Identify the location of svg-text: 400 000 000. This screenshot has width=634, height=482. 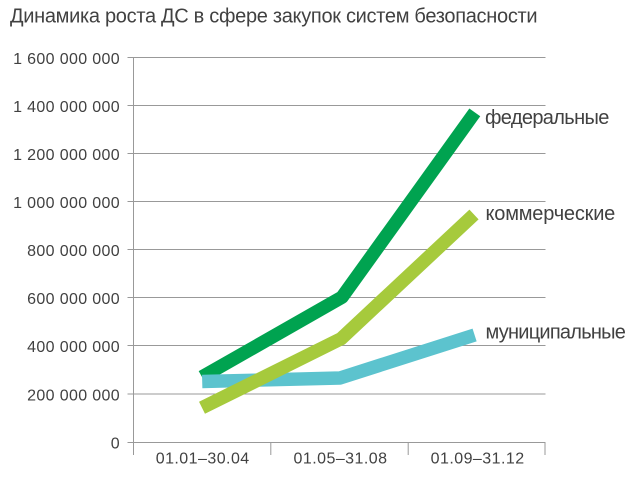
(73, 347).